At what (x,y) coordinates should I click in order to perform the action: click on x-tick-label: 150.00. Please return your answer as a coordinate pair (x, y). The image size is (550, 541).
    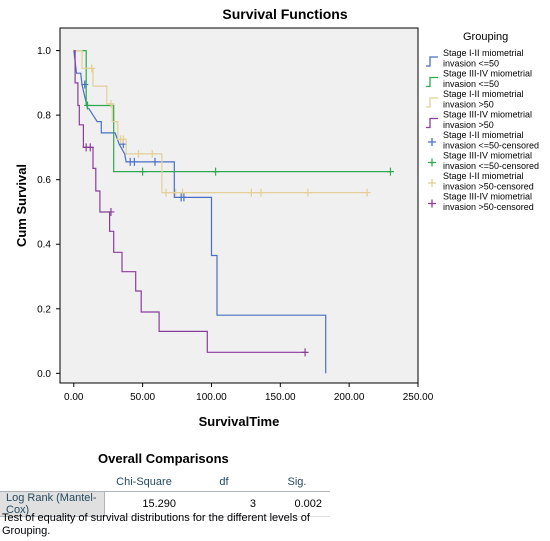
    Looking at the image, I should click on (280, 397).